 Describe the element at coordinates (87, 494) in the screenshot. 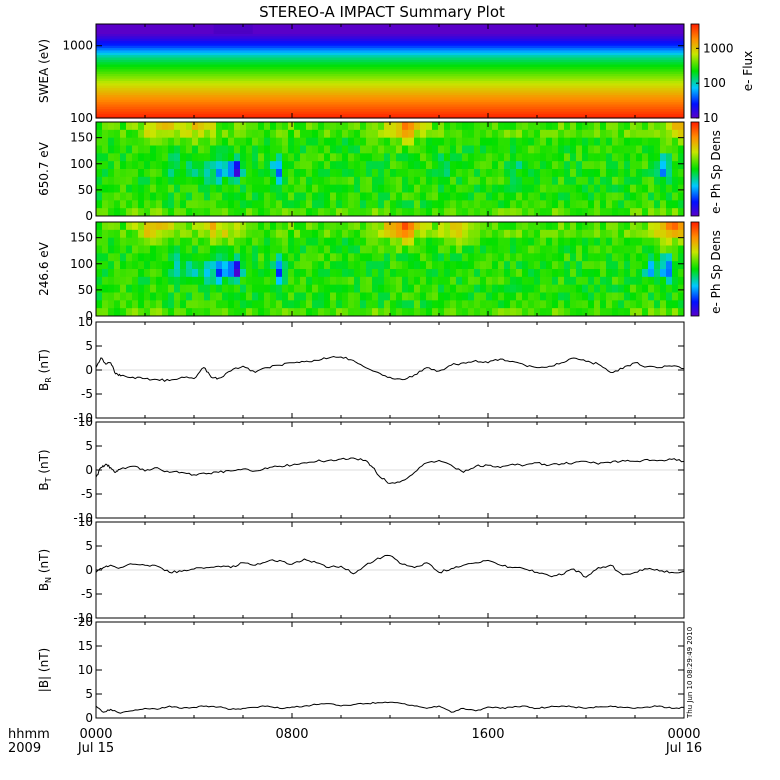

I see `bt-y-tick-label: -5` at that location.